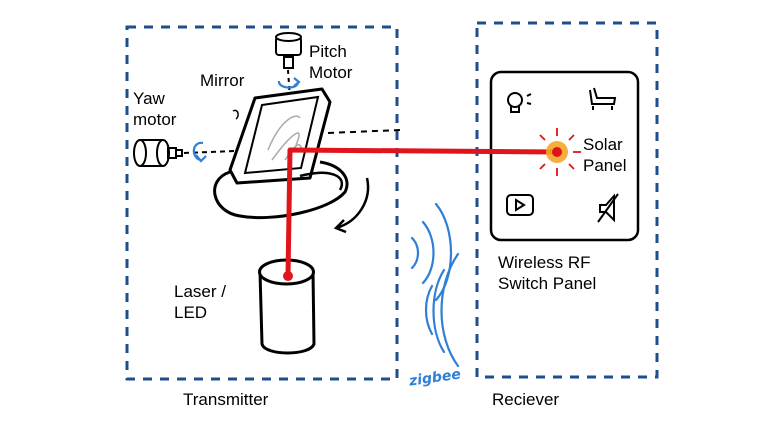  What do you see at coordinates (155, 119) in the screenshot?
I see `yaw-motor-label-line2: motor` at bounding box center [155, 119].